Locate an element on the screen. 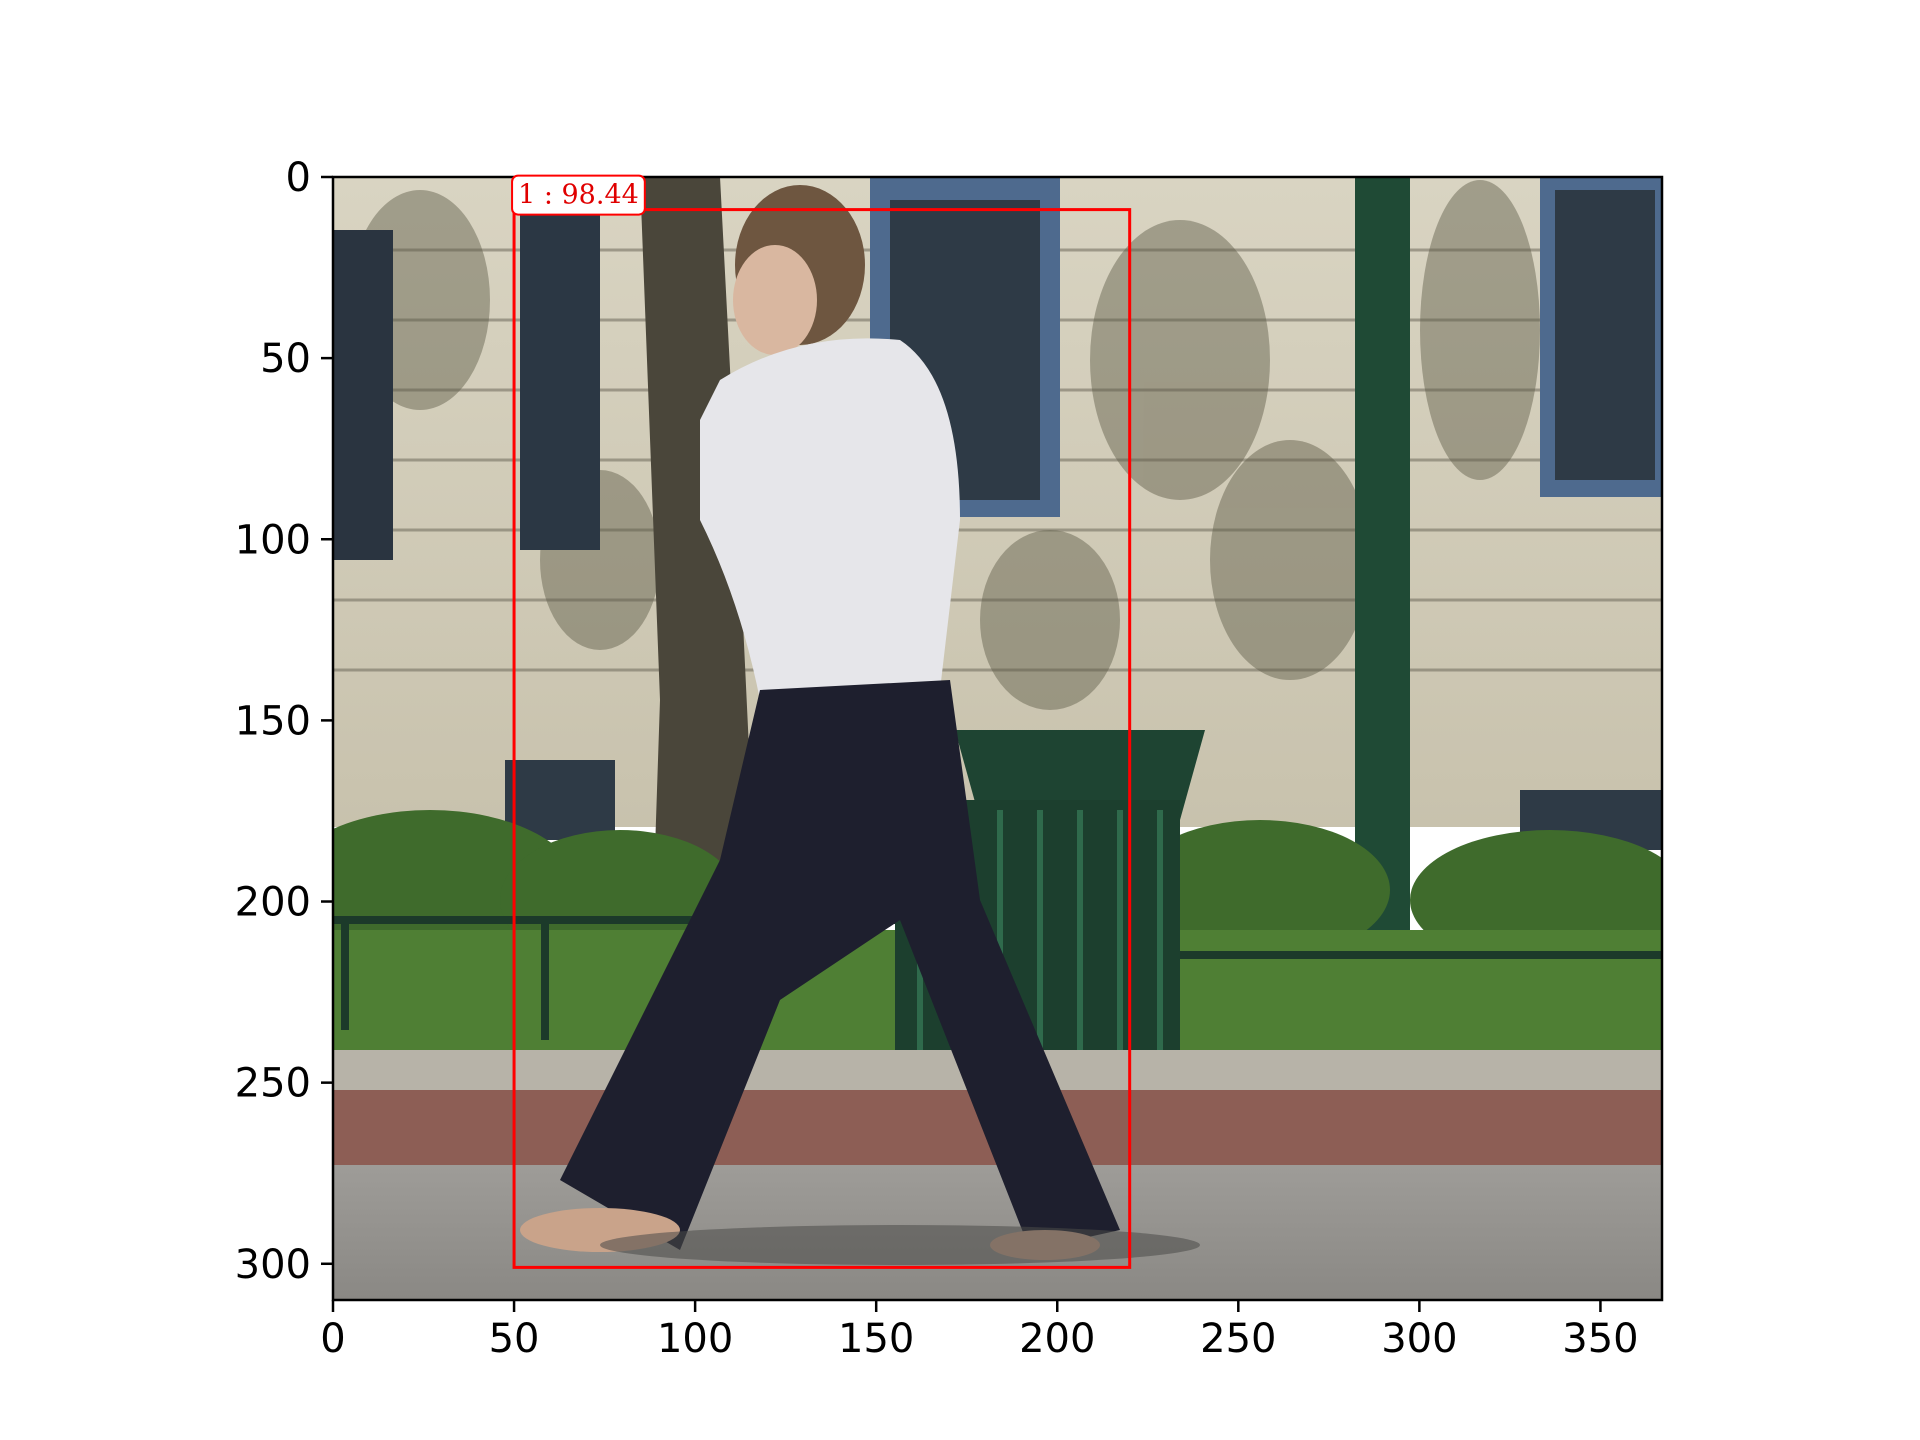  y-tick-label: 50 is located at coordinates (285, 359).